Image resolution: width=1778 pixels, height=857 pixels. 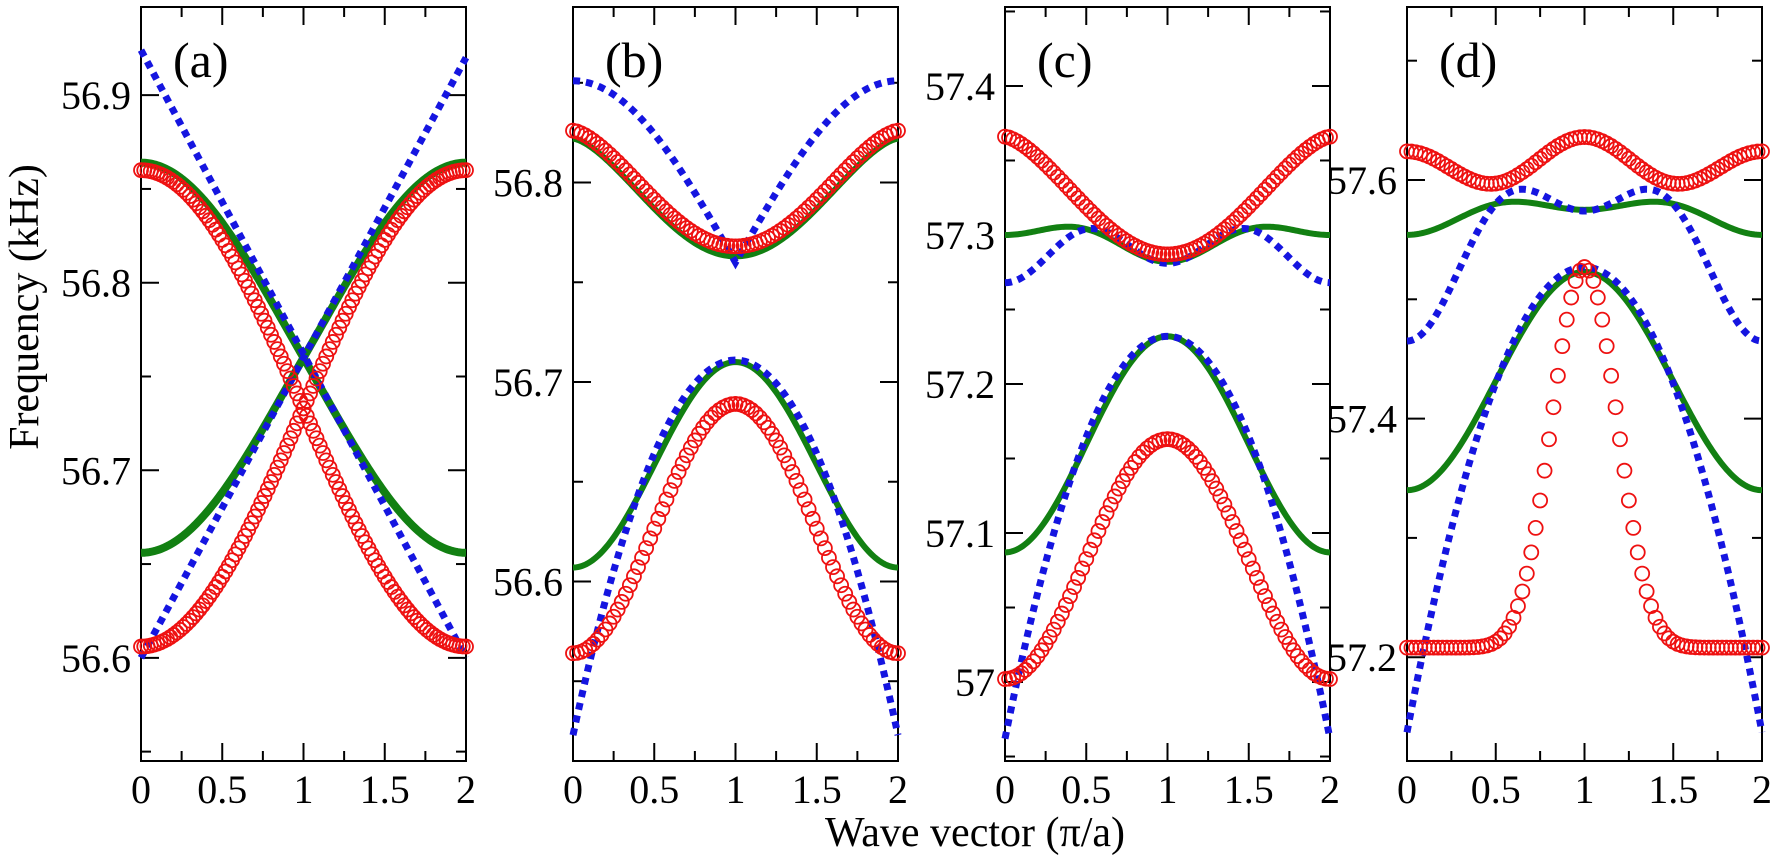 What do you see at coordinates (96, 283) in the screenshot?
I see `y-tick-label: 56.8` at bounding box center [96, 283].